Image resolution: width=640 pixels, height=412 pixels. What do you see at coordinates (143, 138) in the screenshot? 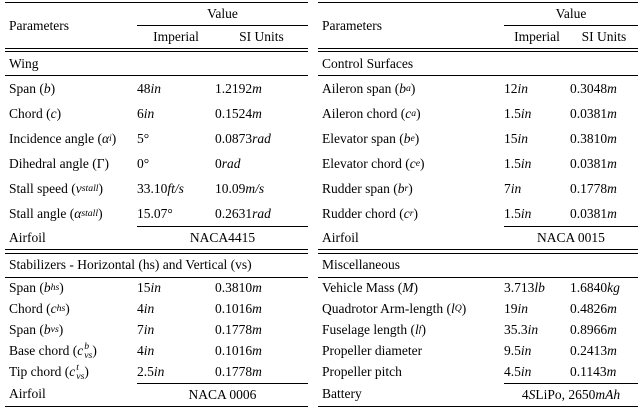
I see `imperial-value: 5°` at bounding box center [143, 138].